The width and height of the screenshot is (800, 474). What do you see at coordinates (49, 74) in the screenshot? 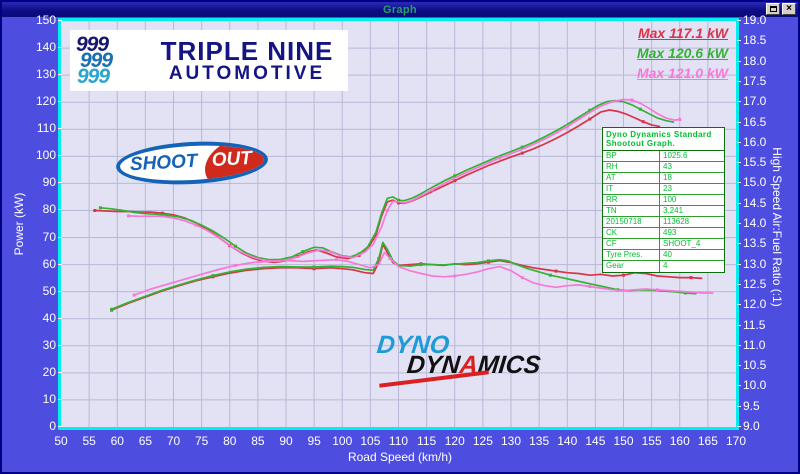
I see `left-tick-130: 130` at bounding box center [49, 74].